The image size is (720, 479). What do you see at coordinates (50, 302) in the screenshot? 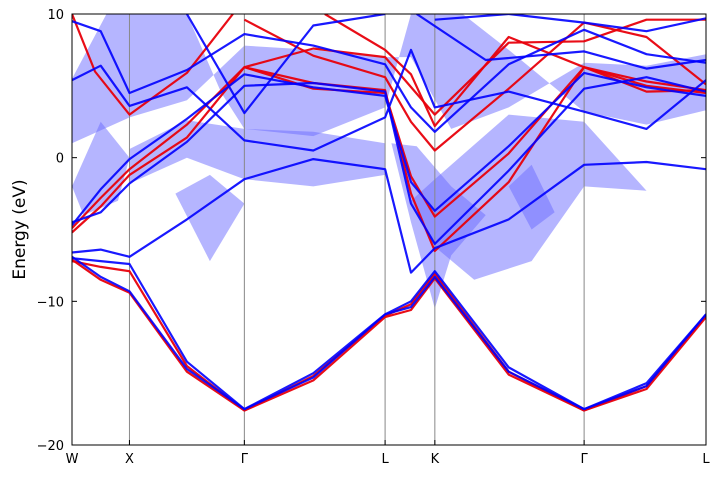
I see `y-tick-label-2: −10` at bounding box center [50, 302].